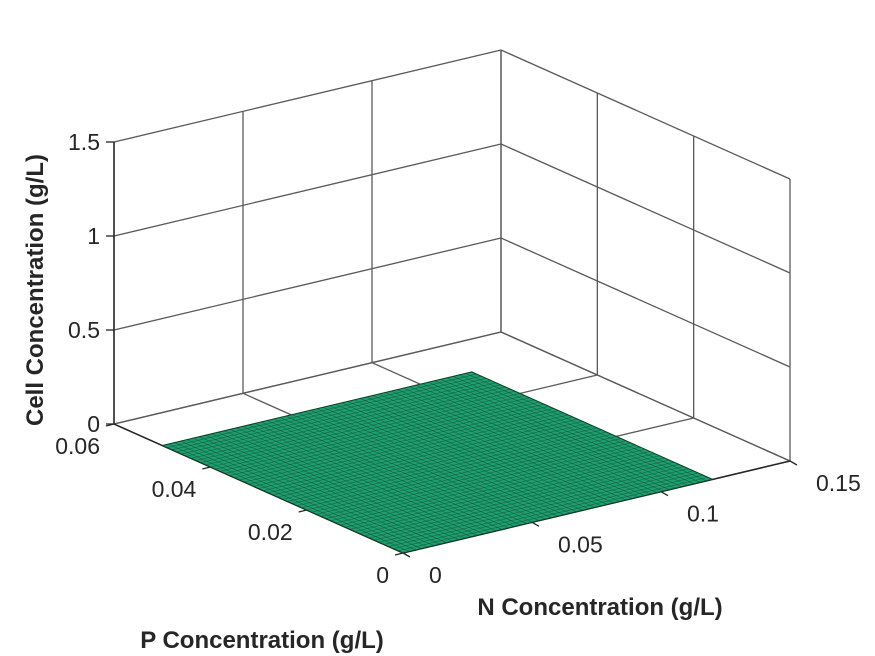 The height and width of the screenshot is (656, 875). I want to click on x-tick-label: 0.15, so click(838, 483).